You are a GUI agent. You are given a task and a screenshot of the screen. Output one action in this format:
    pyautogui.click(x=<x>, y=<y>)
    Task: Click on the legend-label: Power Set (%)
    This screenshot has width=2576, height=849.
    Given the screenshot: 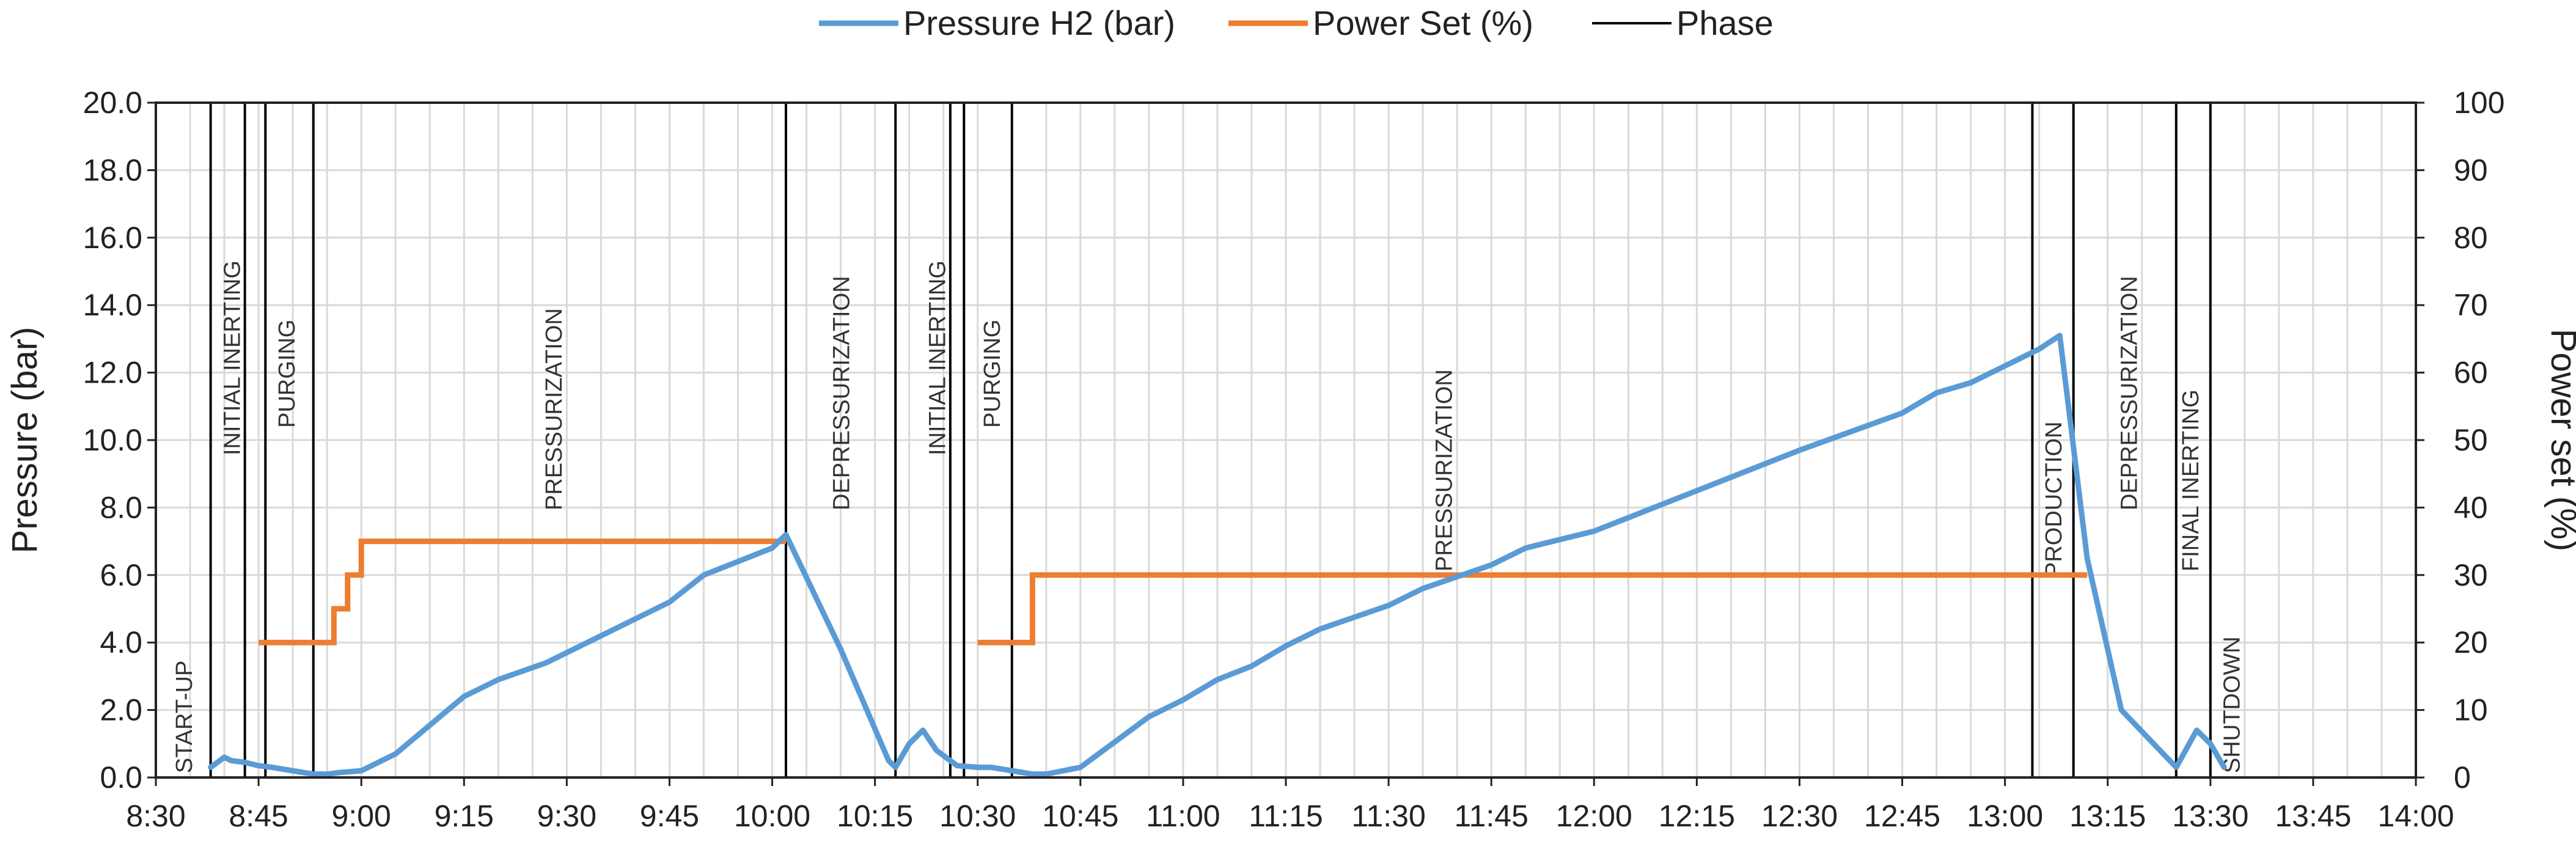 What is the action you would take?
    pyautogui.click(x=1423, y=23)
    